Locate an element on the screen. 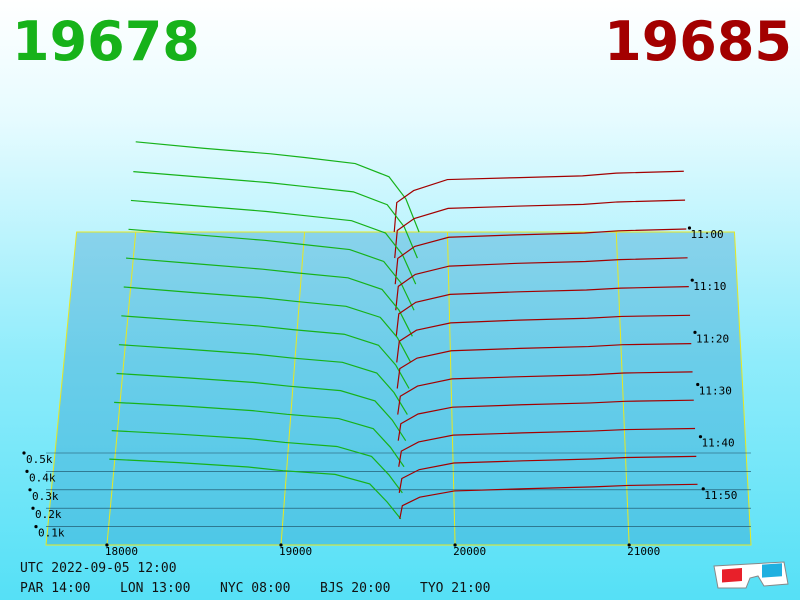 The image size is (800, 600). clock-label: LON 13:00 is located at coordinates (155, 588).